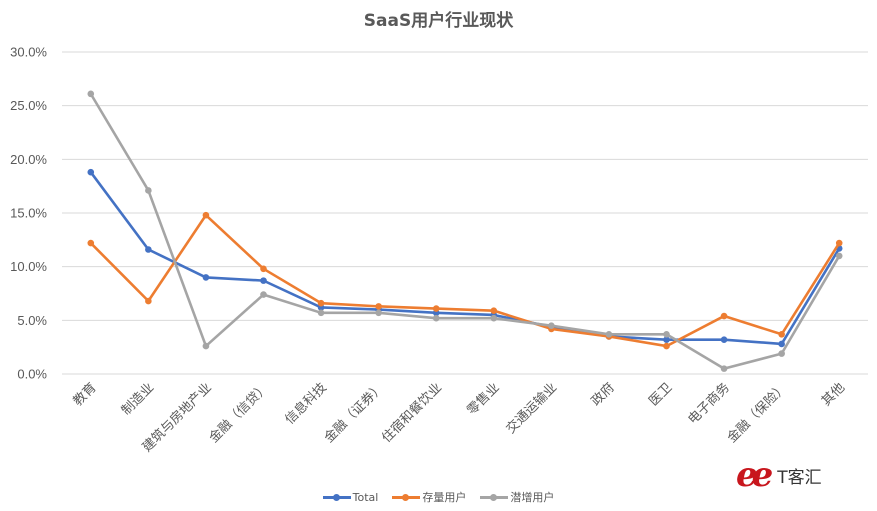  Describe the element at coordinates (833, 394) in the screenshot. I see `x-tick-label: 其他` at that location.